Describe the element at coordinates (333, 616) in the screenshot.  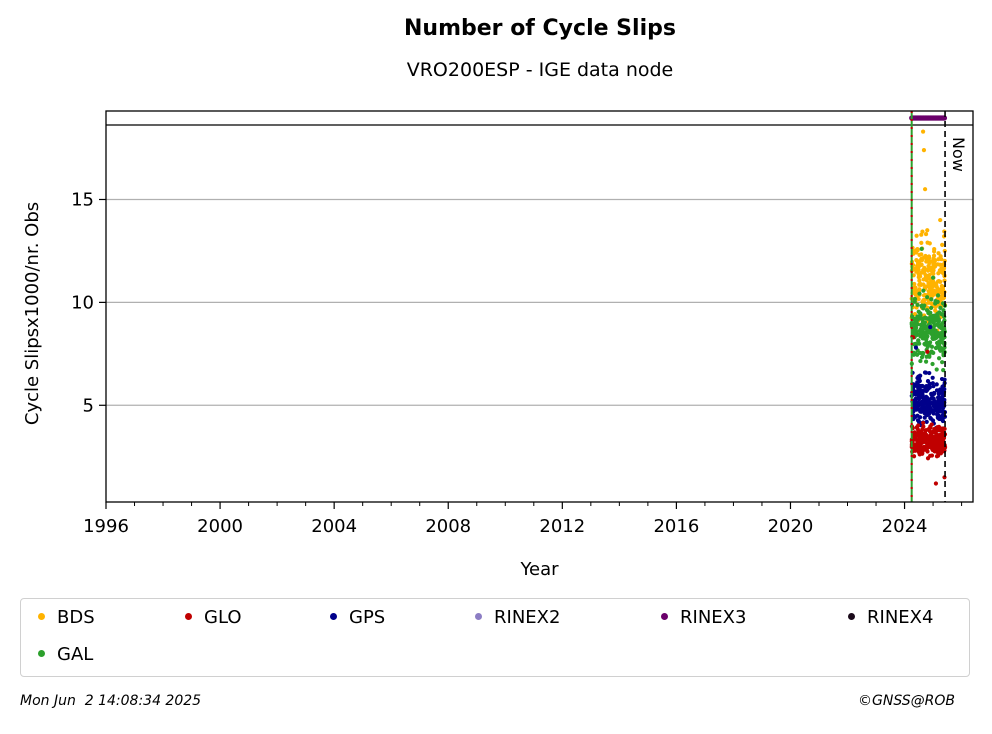
I see `legend-marker-gps` at that location.